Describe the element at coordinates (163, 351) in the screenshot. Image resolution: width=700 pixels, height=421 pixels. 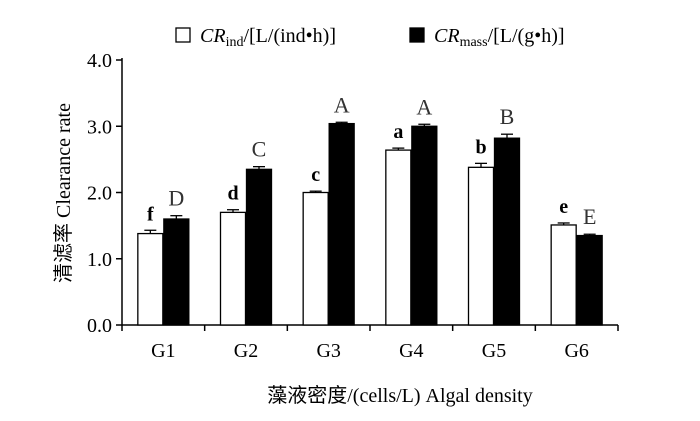
I see `x-tick-label: G1` at that location.